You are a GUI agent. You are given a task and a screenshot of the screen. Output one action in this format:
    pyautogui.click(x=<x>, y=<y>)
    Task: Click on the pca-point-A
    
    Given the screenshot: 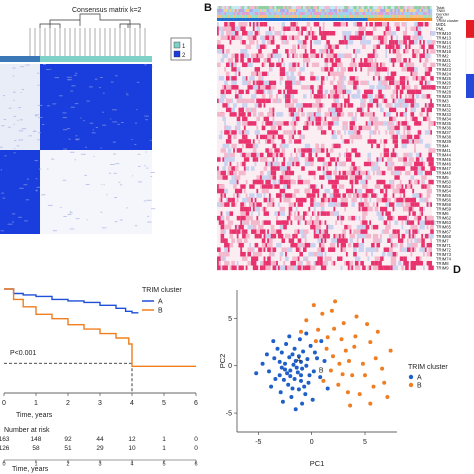 What is the action you would take?
    pyautogui.click(x=289, y=357)
    